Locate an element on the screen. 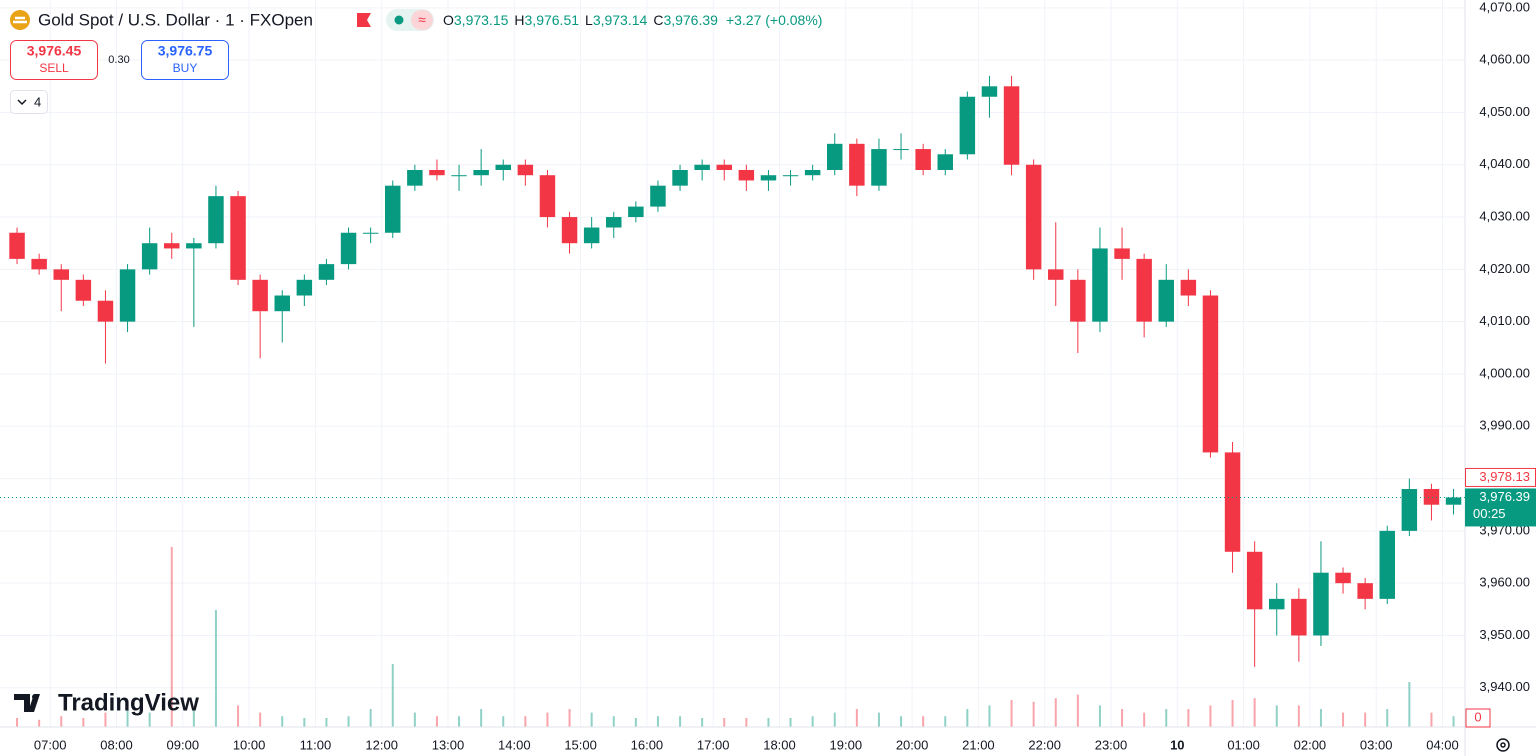 This screenshot has height=756, width=1536. buy-label: BUY is located at coordinates (185, 68).